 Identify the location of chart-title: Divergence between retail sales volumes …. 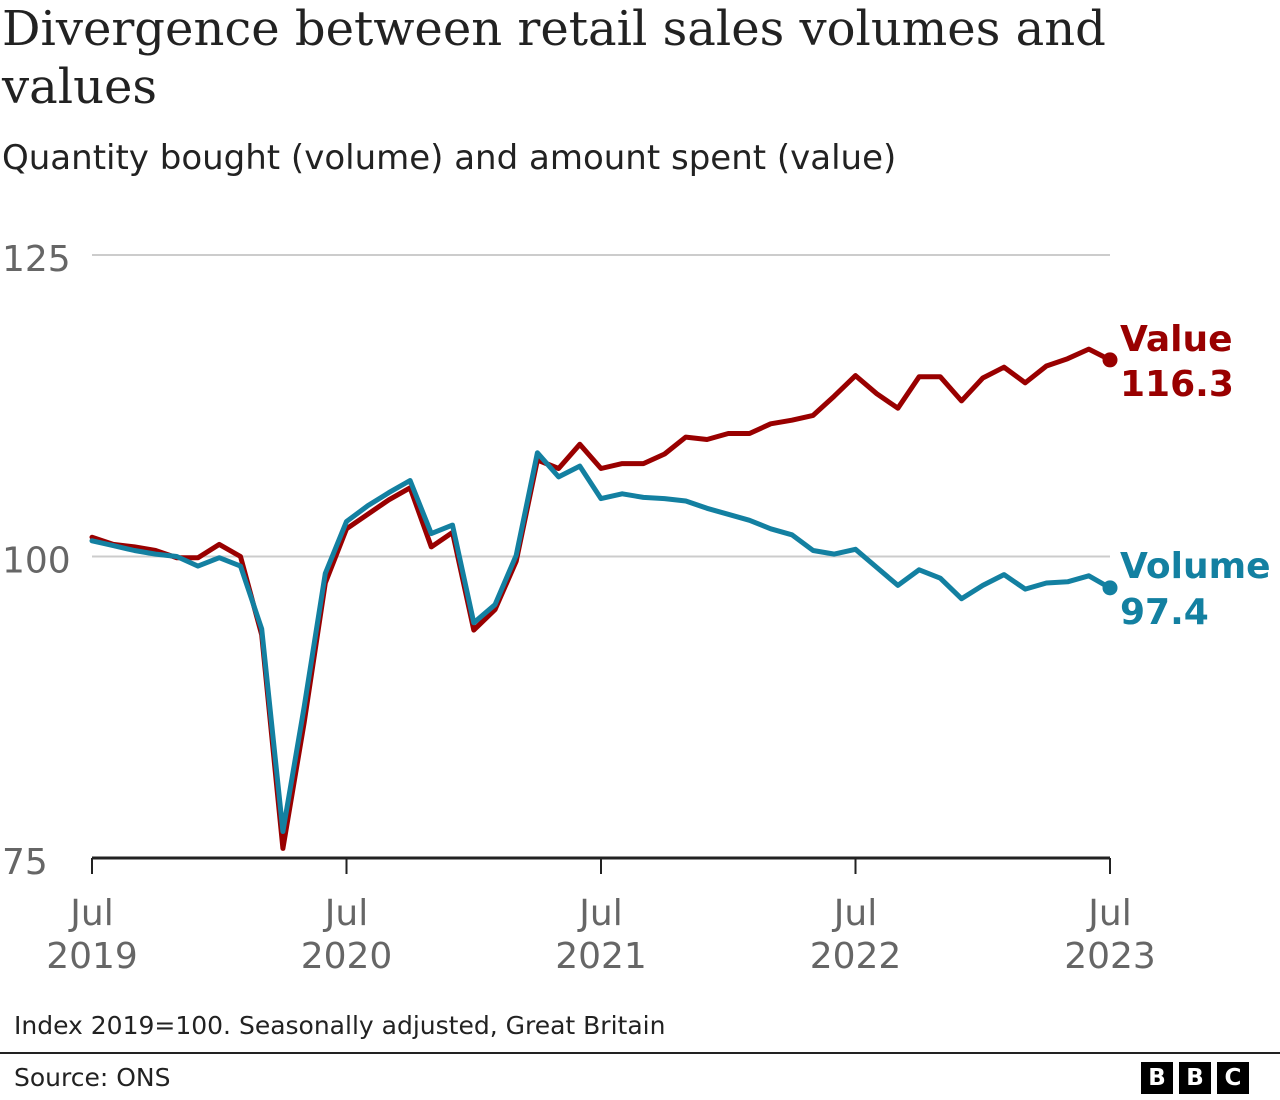
(554, 58).